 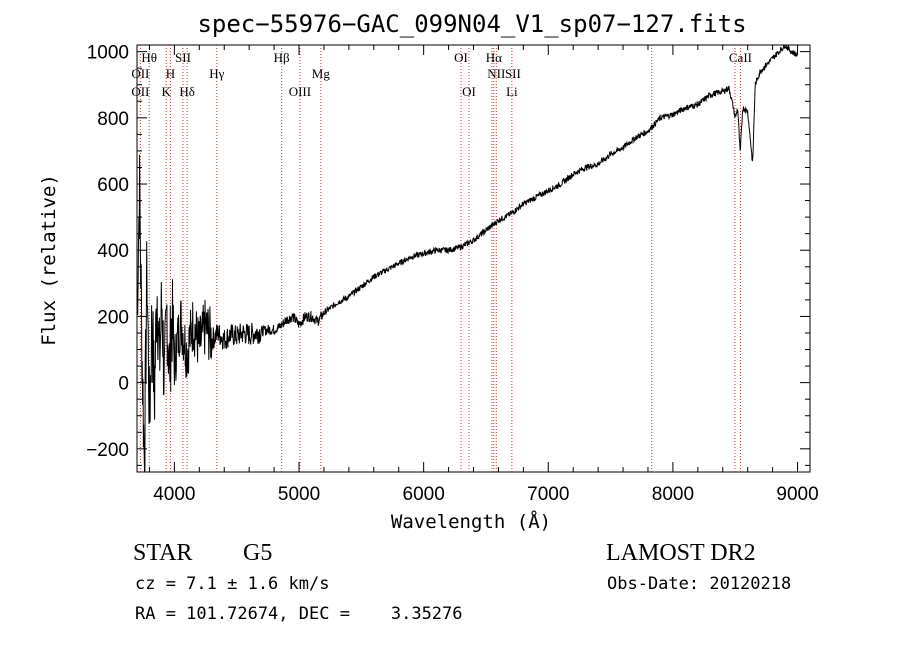 I want to click on y-tick-label: 400, so click(x=113, y=251).